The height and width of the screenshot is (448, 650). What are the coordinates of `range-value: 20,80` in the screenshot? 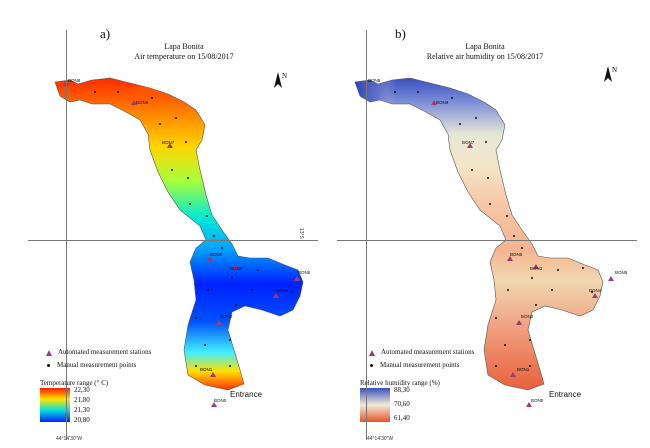 It's located at (82, 420).